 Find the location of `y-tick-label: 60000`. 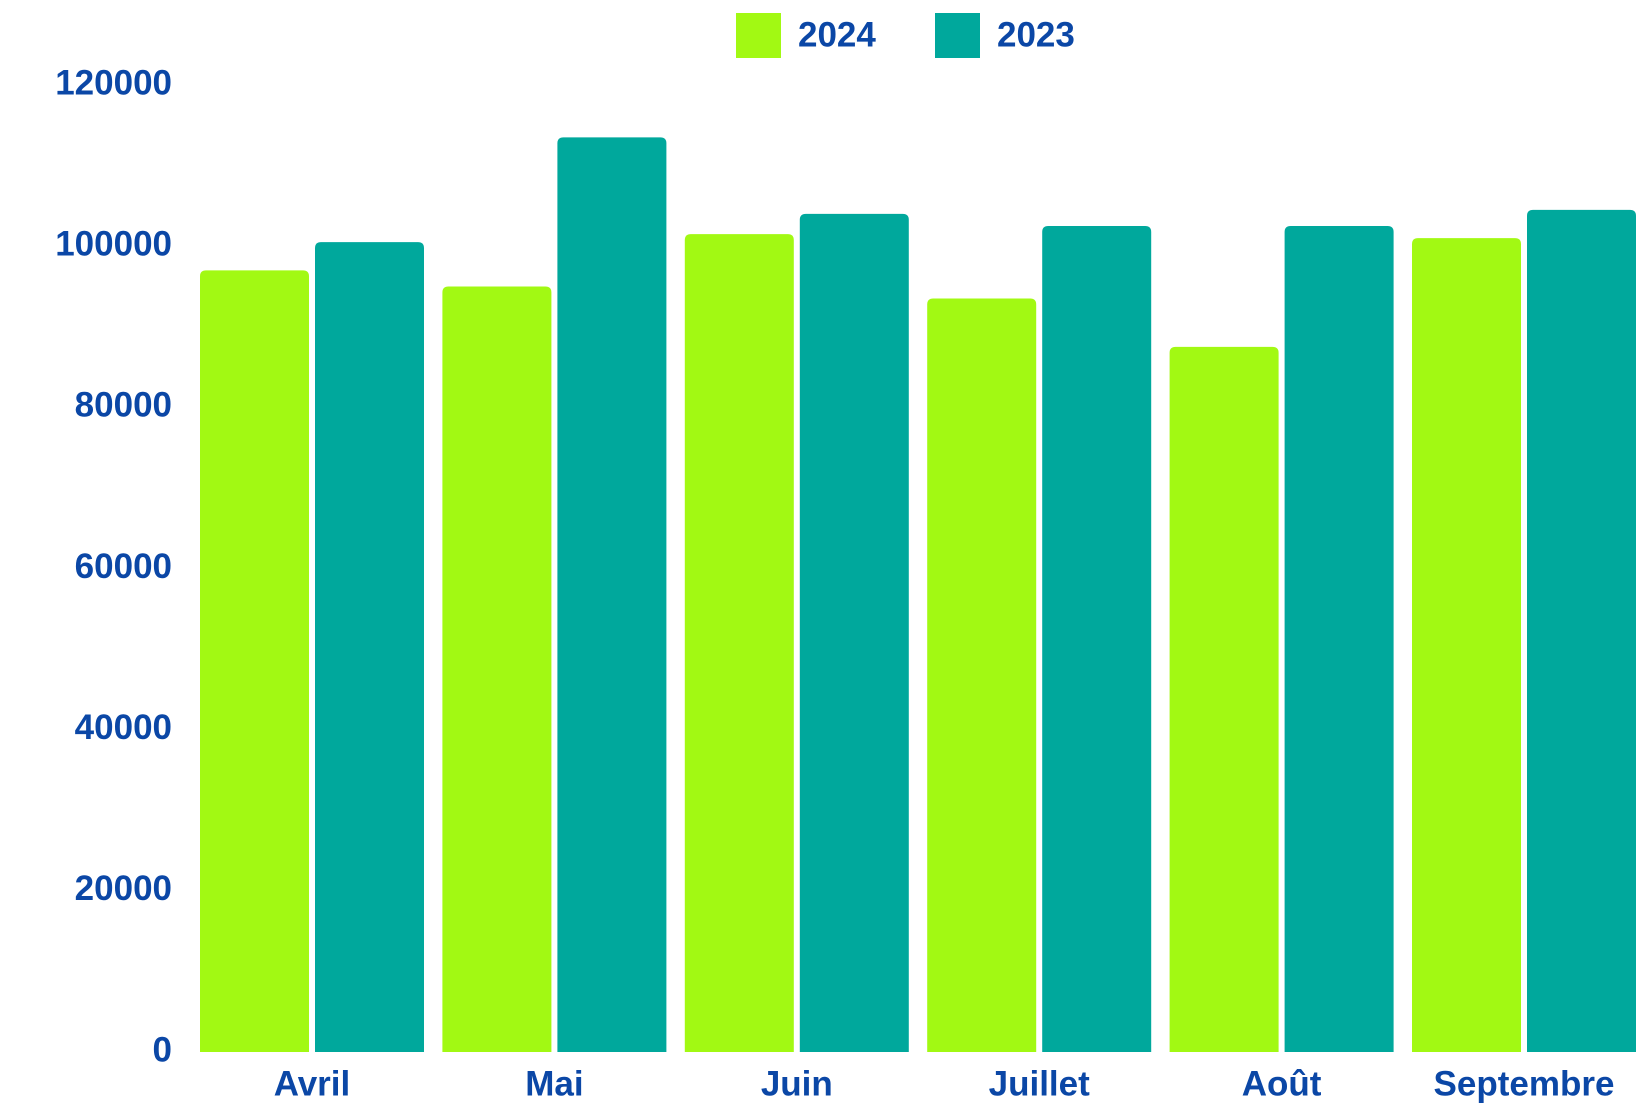

y-tick-label: 60000 is located at coordinates (123, 566).